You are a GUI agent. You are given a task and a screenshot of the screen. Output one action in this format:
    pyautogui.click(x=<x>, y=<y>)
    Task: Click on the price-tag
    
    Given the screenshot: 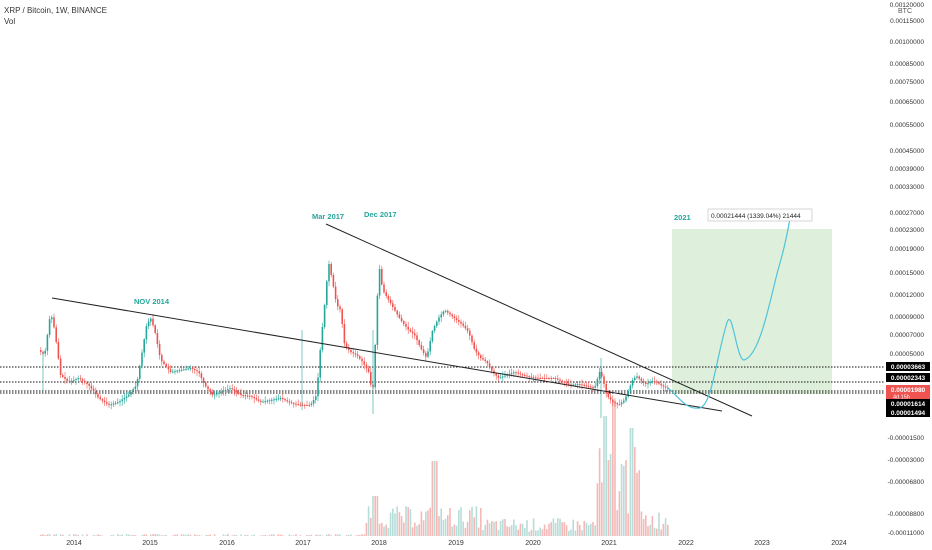 What is the action you would take?
    pyautogui.click(x=908, y=403)
    